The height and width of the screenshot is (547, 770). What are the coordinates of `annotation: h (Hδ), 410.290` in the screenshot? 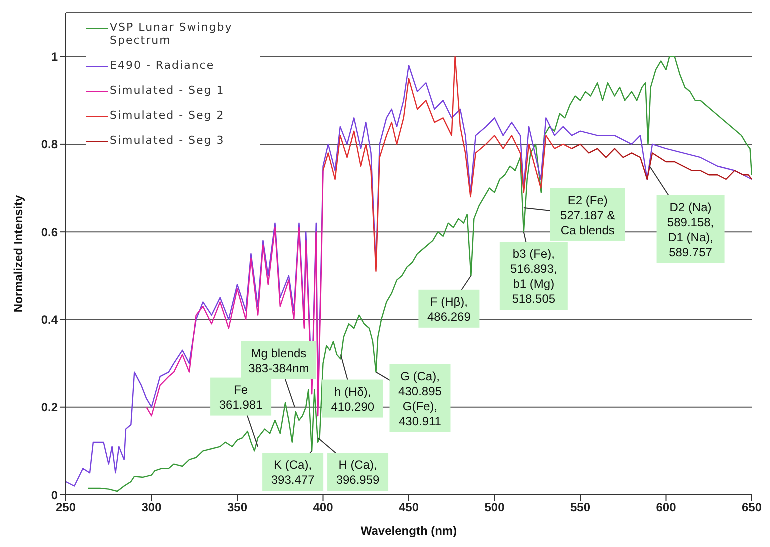 It's located at (353, 399).